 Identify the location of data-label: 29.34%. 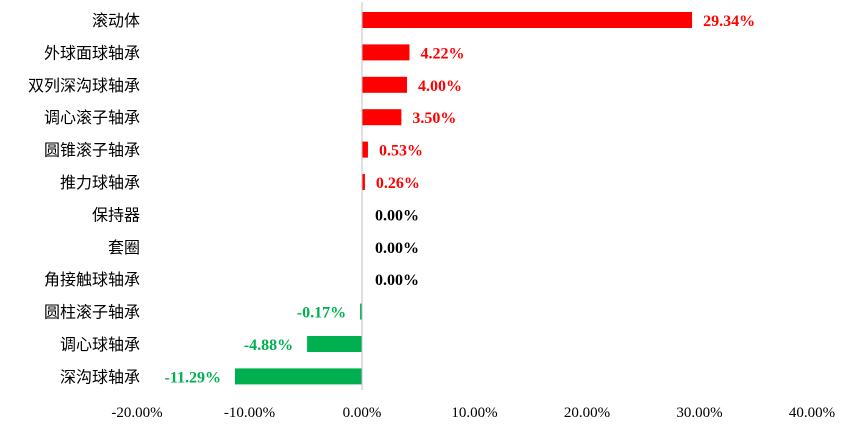
(729, 21).